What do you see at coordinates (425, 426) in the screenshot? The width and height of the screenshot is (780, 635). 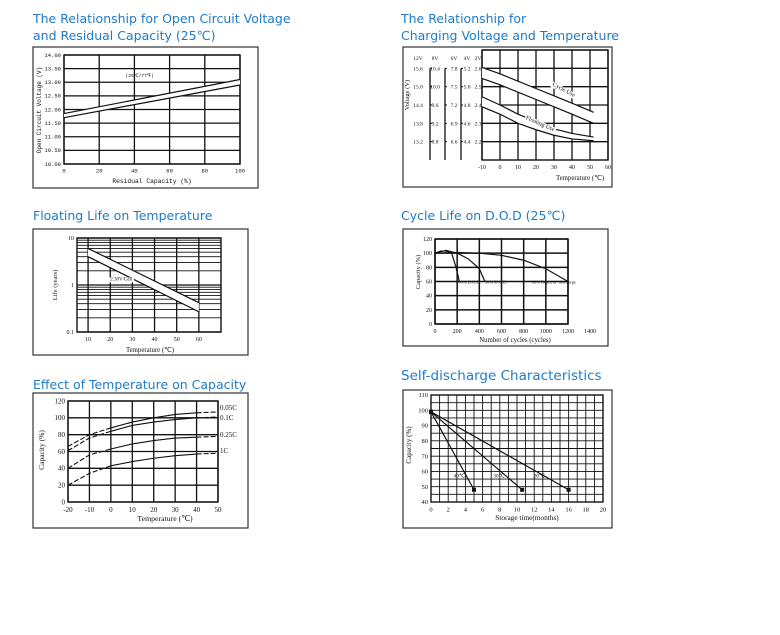 I see `y-tick-label: 90` at bounding box center [425, 426].